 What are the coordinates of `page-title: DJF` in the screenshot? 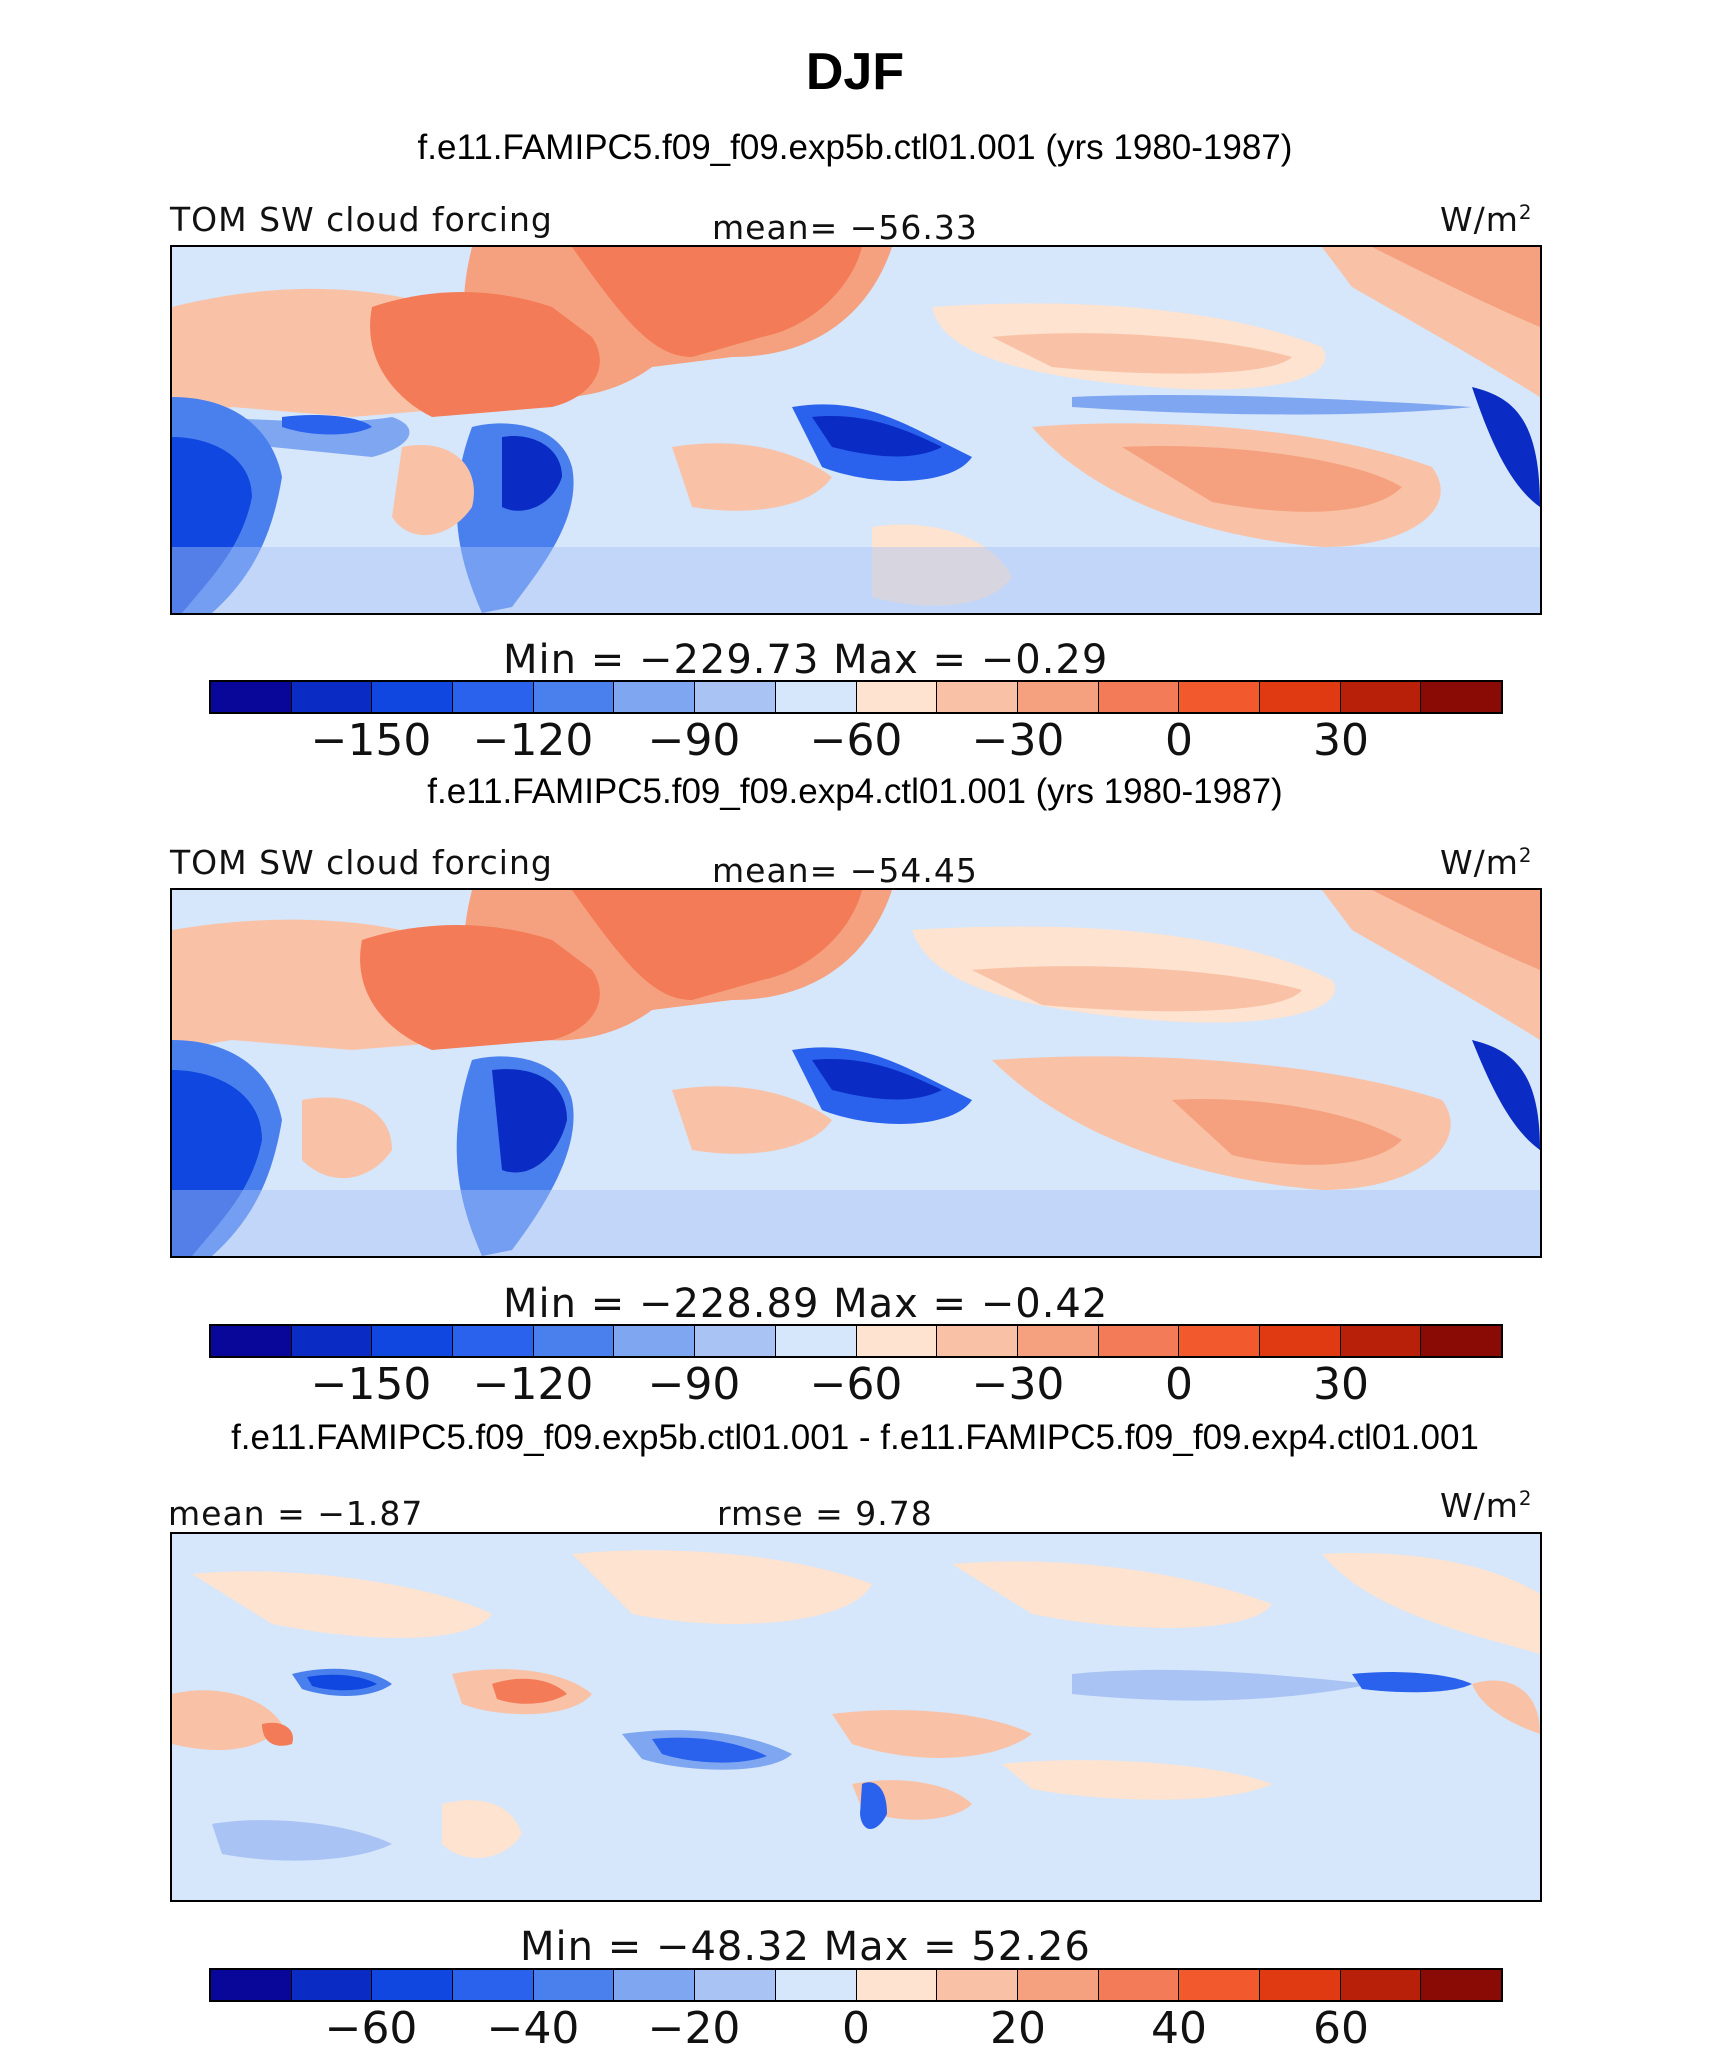 It's located at (855, 72).